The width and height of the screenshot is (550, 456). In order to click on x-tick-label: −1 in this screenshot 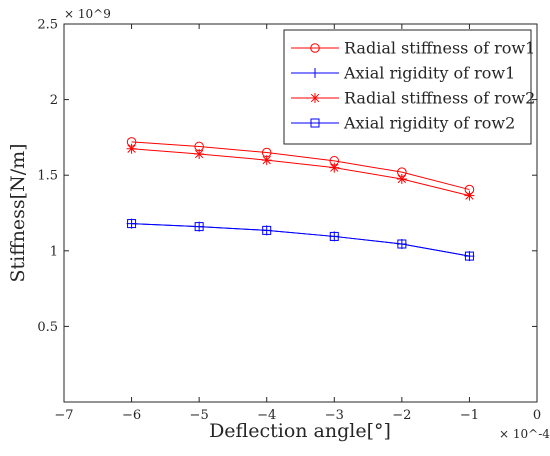, I will do `click(469, 415)`.